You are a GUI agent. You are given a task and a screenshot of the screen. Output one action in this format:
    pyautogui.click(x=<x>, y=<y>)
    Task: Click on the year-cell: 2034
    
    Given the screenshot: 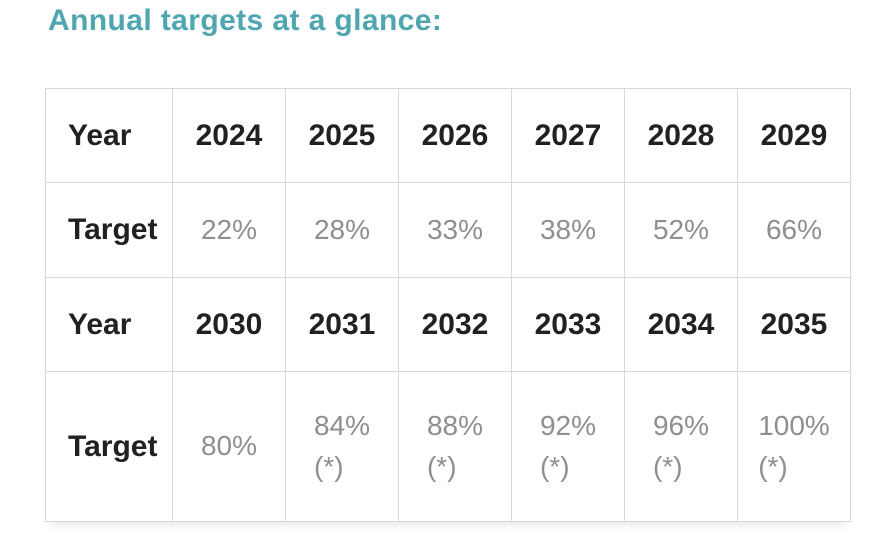 What is the action you would take?
    pyautogui.click(x=681, y=324)
    